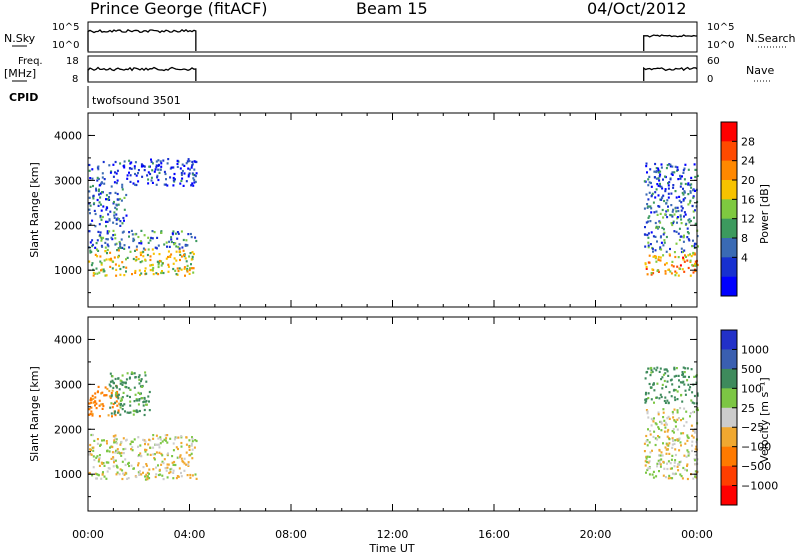  What do you see at coordinates (748, 161) in the screenshot?
I see `colorbar-tick-label: 24` at bounding box center [748, 161].